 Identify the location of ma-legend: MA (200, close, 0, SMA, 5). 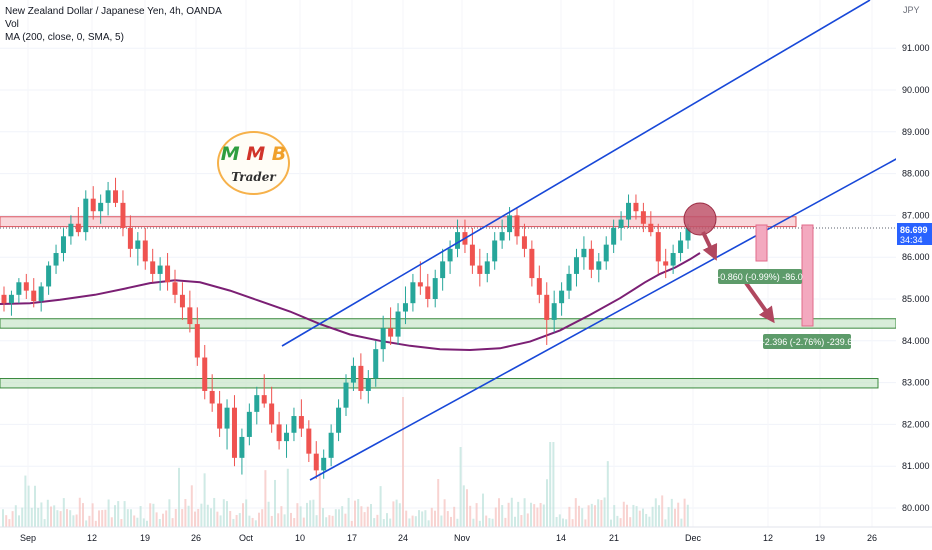
(64, 37).